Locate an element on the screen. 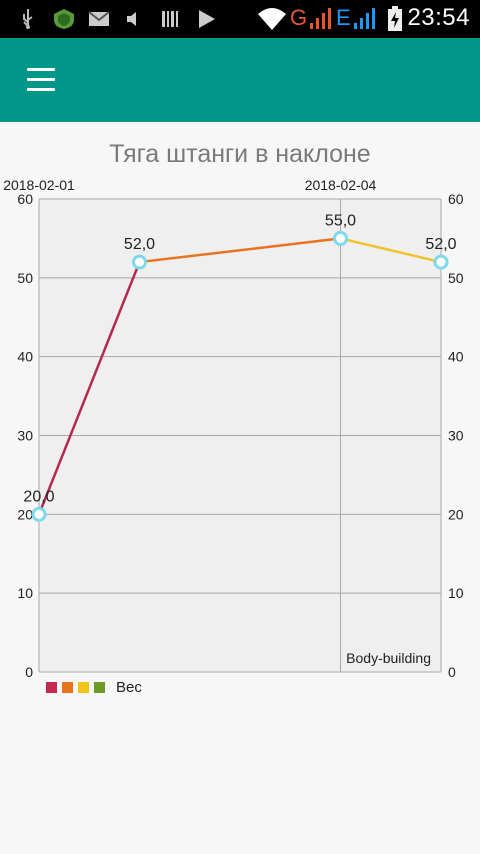 The image size is (480, 854). chart-title: Тяга штанги в наклоне is located at coordinates (240, 154).